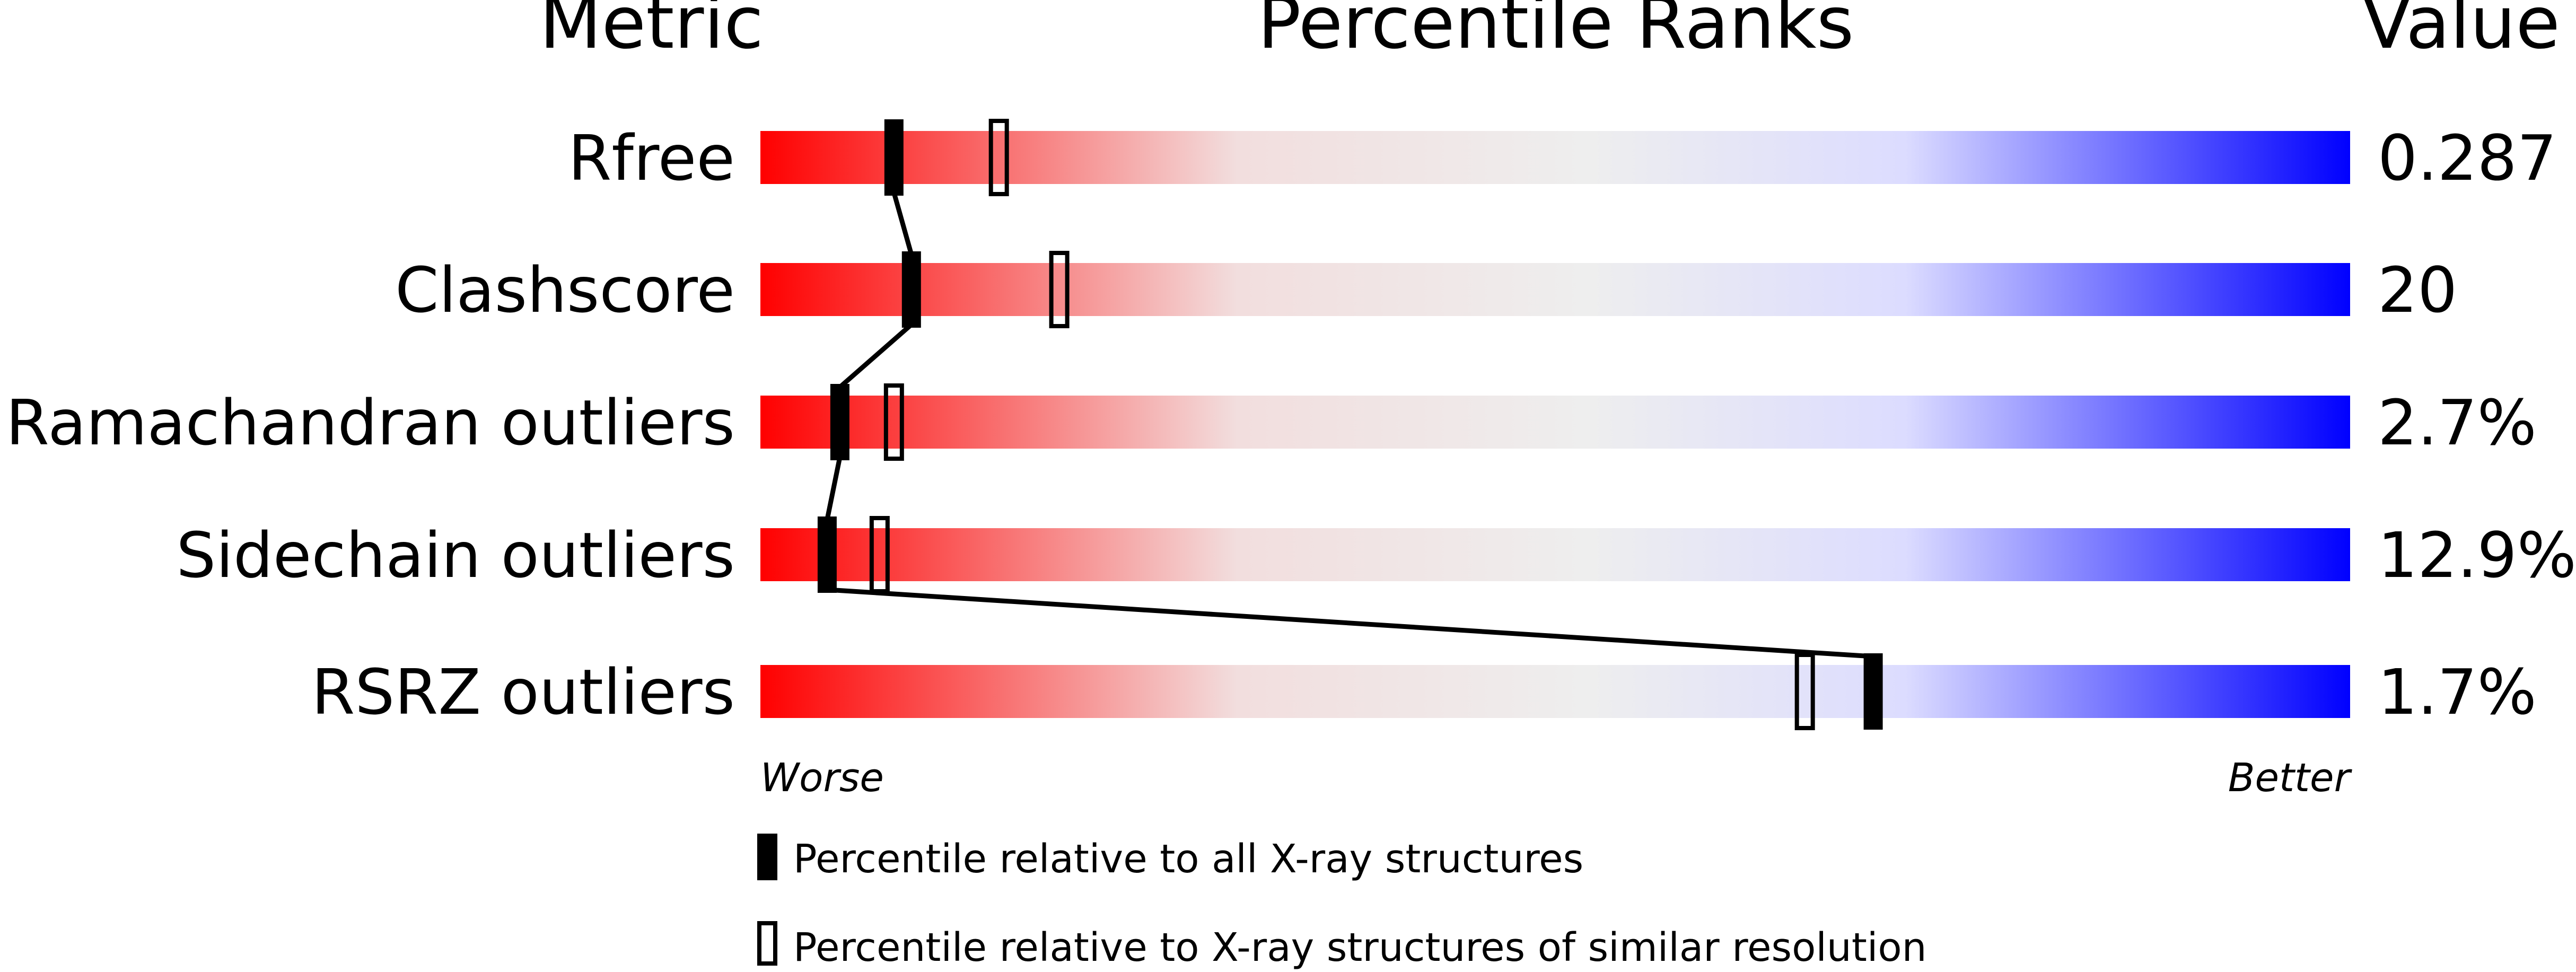 The height and width of the screenshot is (972, 2576). I want to click on metric-label-rfree: Rfree, so click(651, 158).